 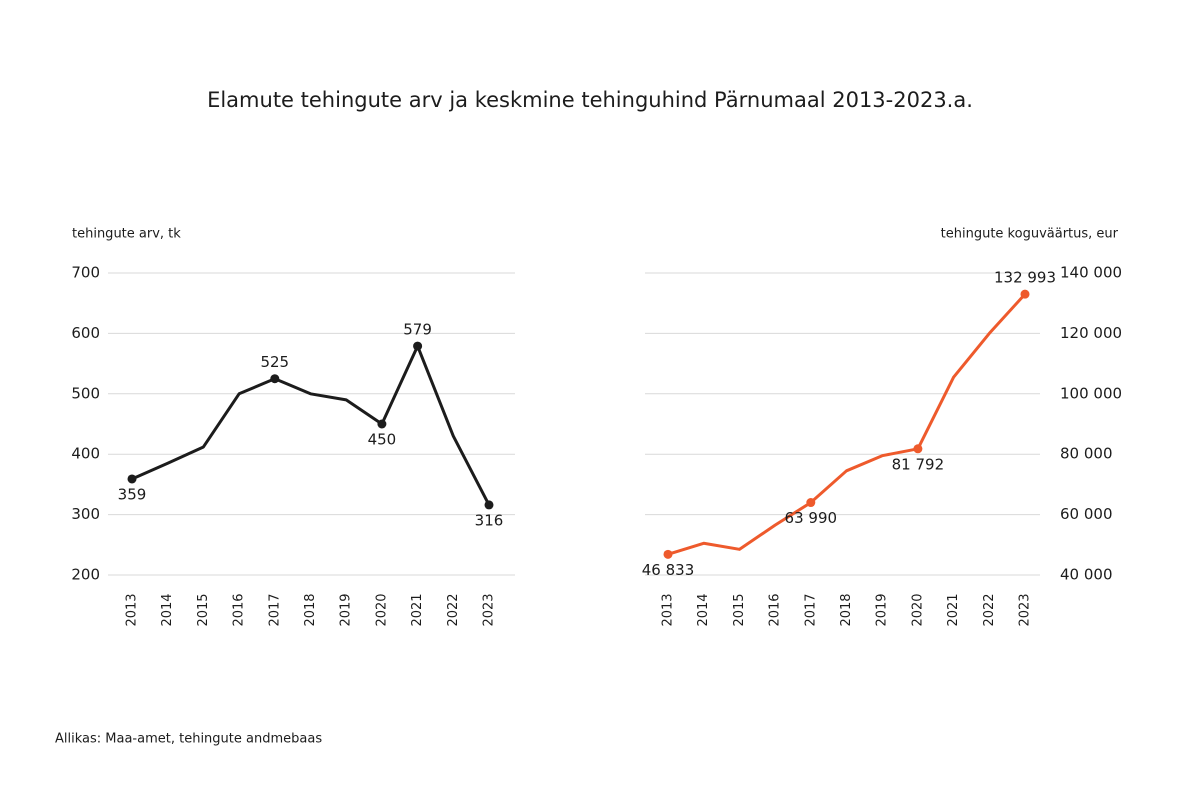 I want to click on y-axis-label: tehingute koguväärtus, eur, so click(x=1030, y=234).